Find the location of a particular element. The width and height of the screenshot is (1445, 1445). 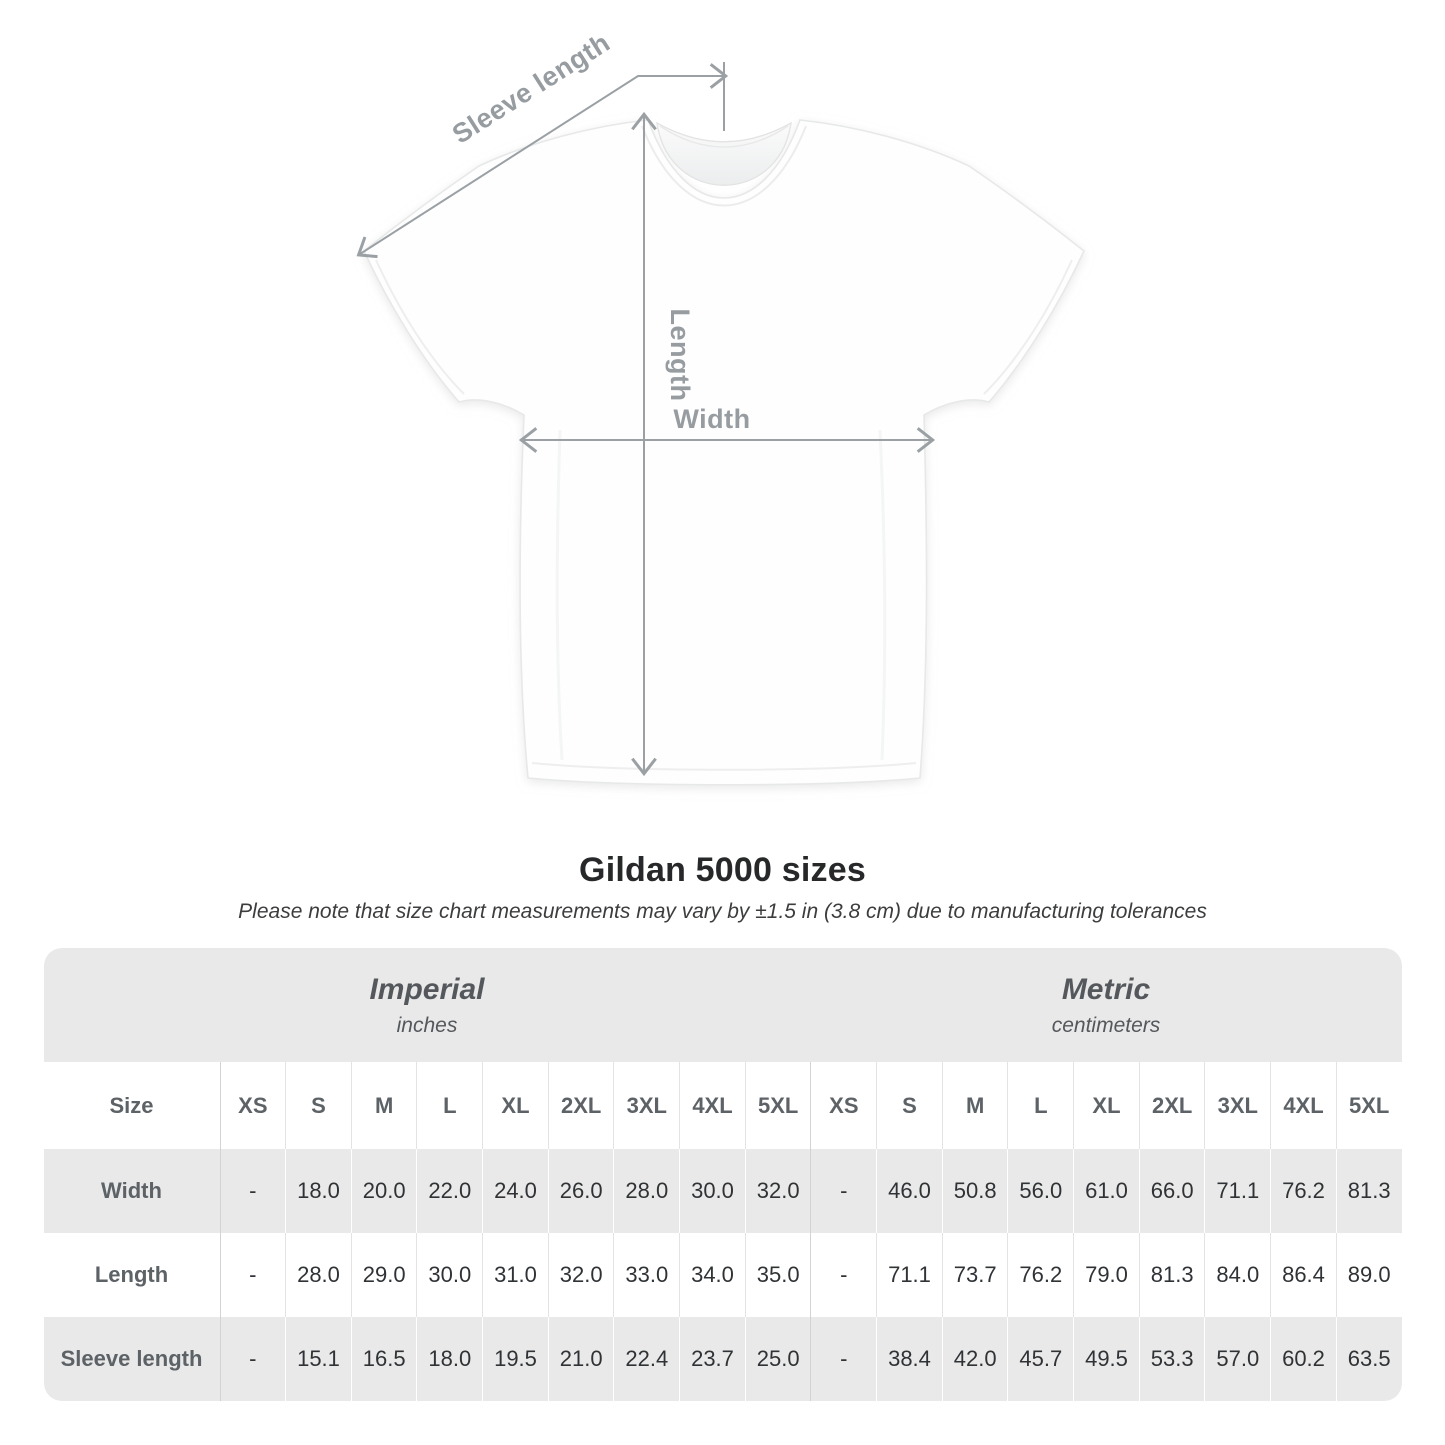

value-cell: 24.0 is located at coordinates (515, 1191).